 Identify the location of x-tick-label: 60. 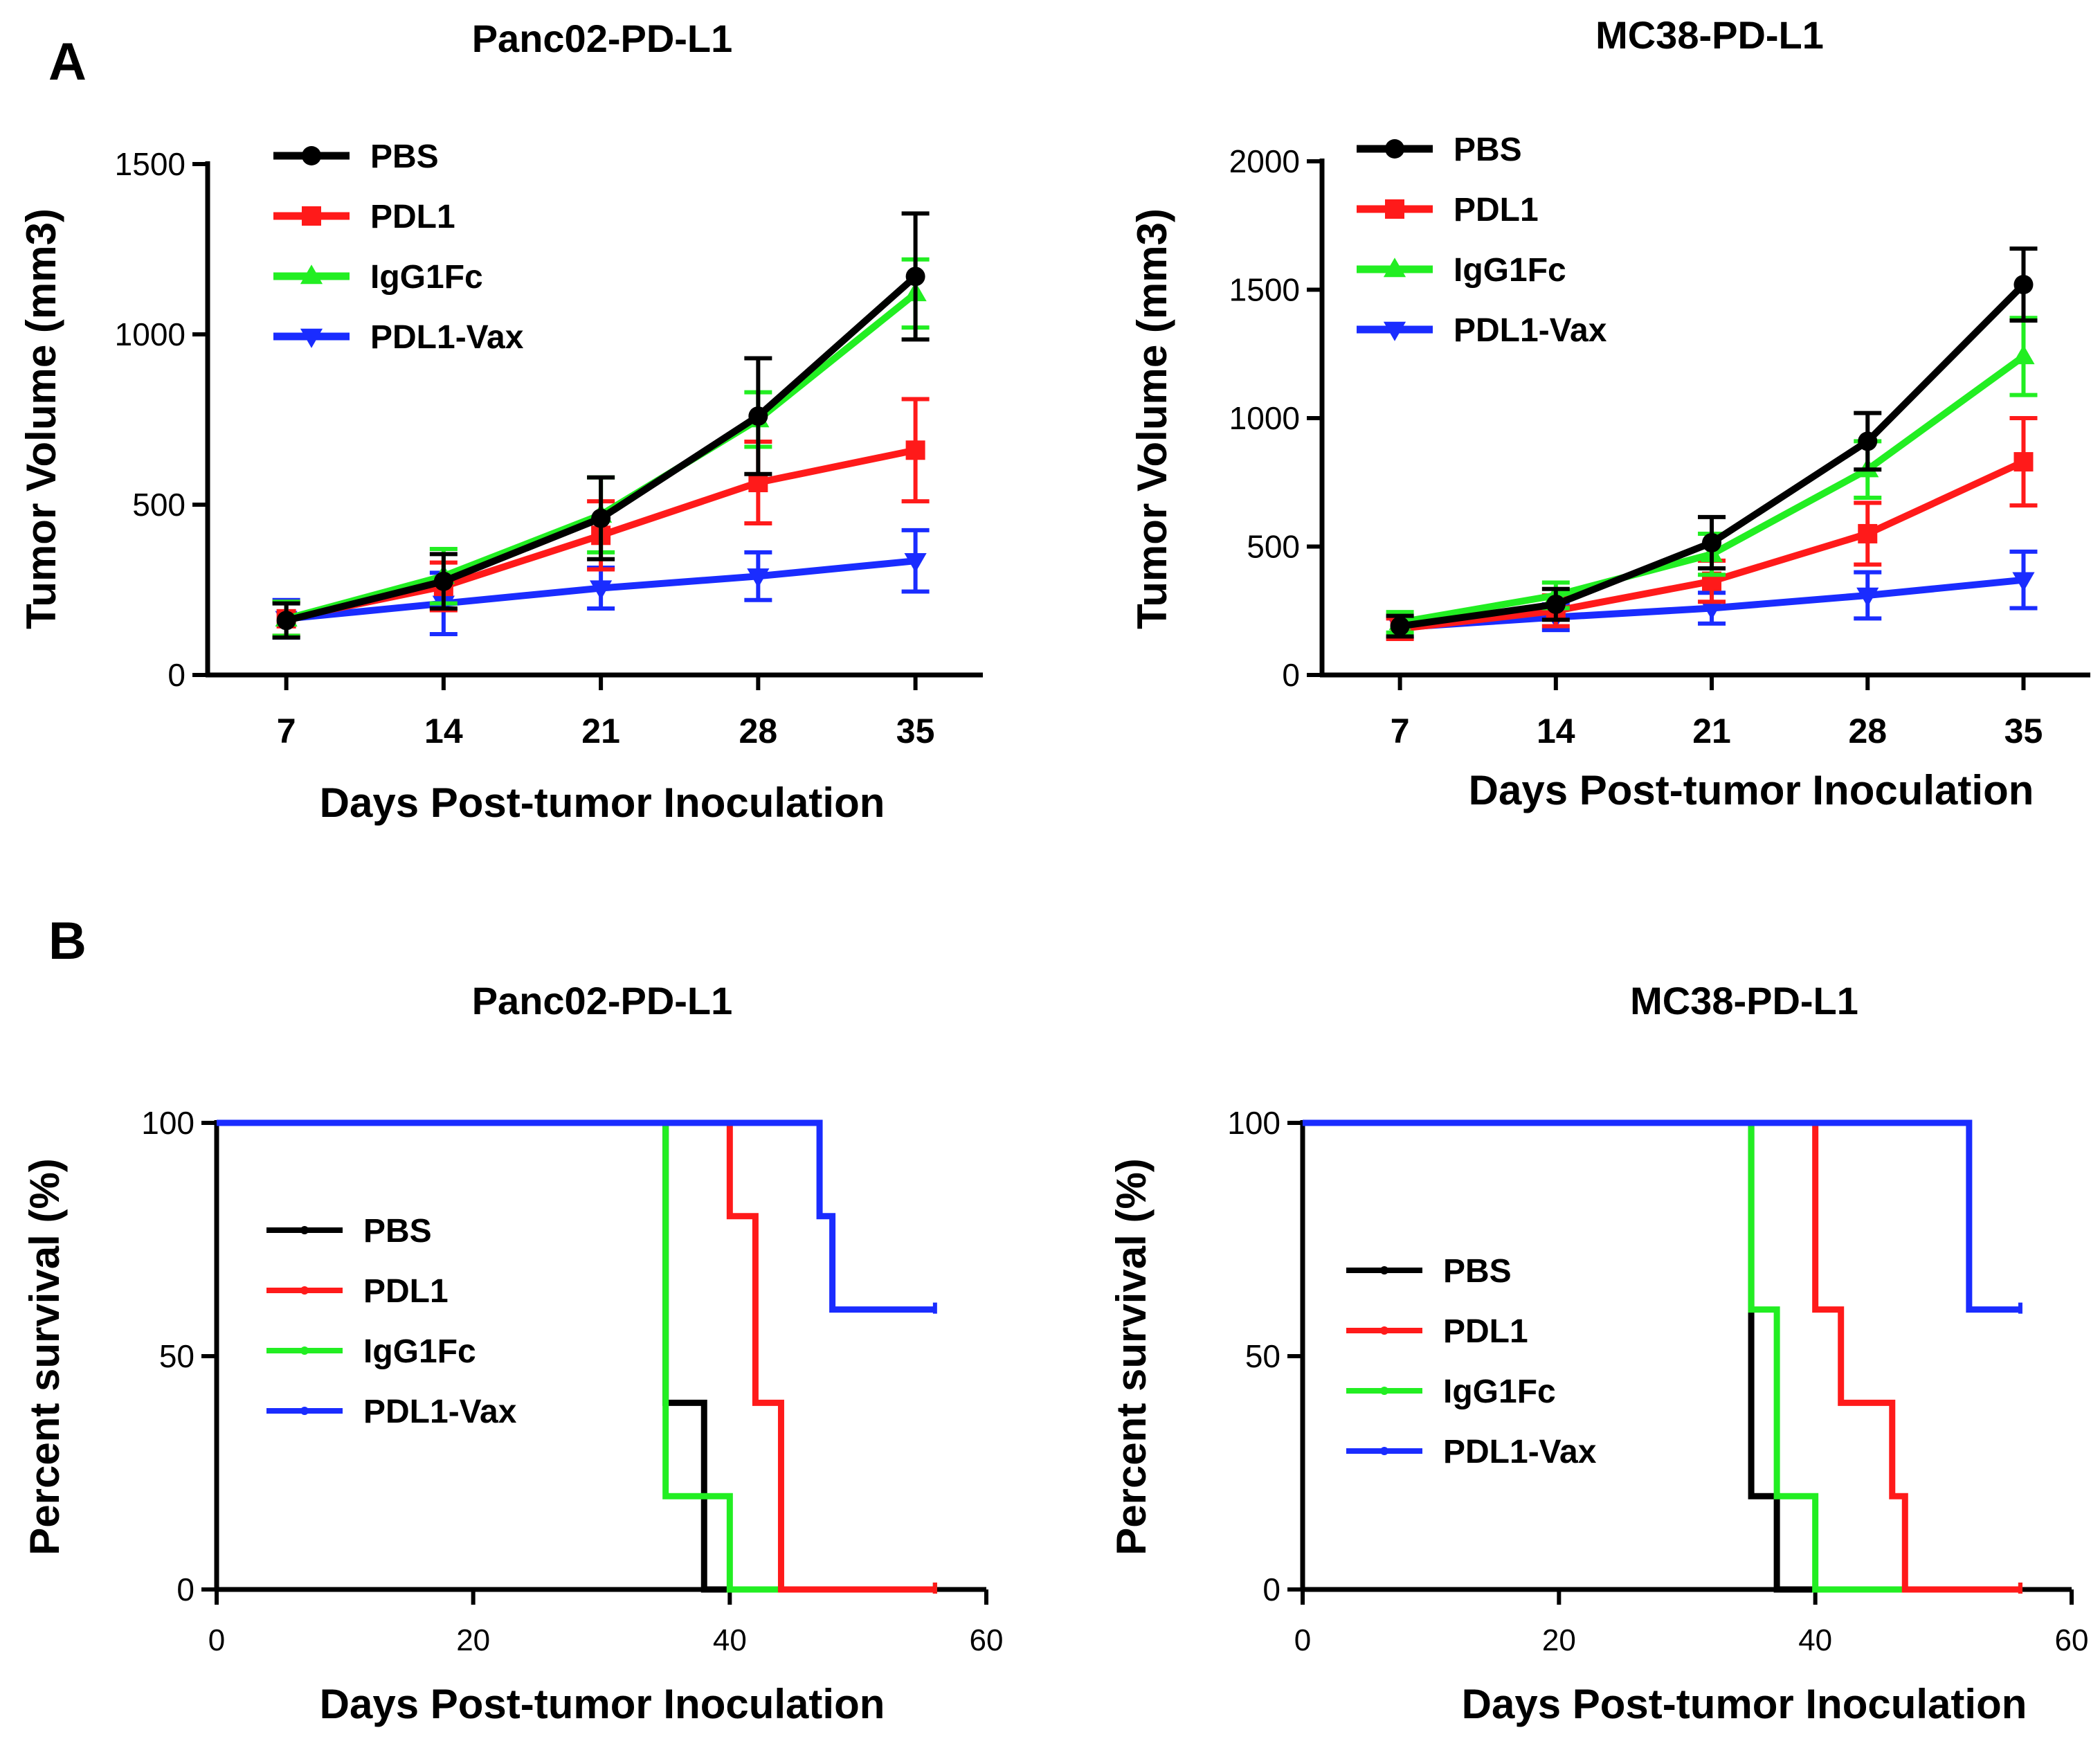
(987, 1640).